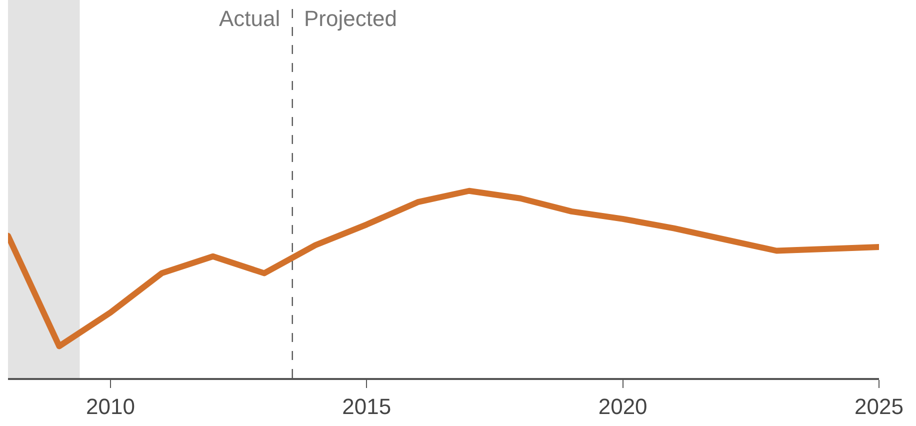 The image size is (916, 426). I want to click on x-tick-label: 2025, so click(879, 407).